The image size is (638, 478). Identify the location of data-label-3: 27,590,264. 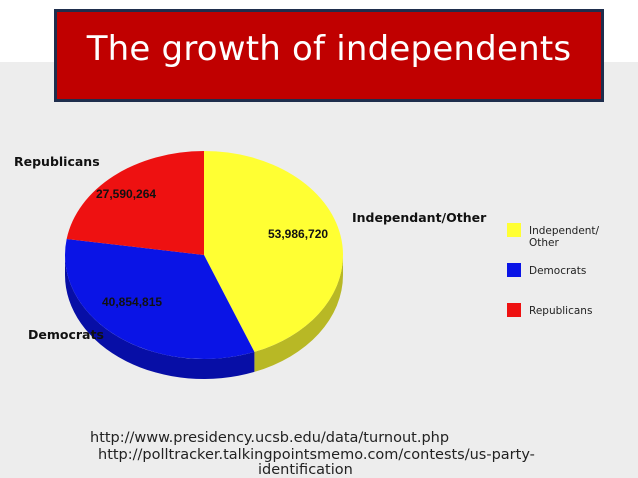
(126, 194).